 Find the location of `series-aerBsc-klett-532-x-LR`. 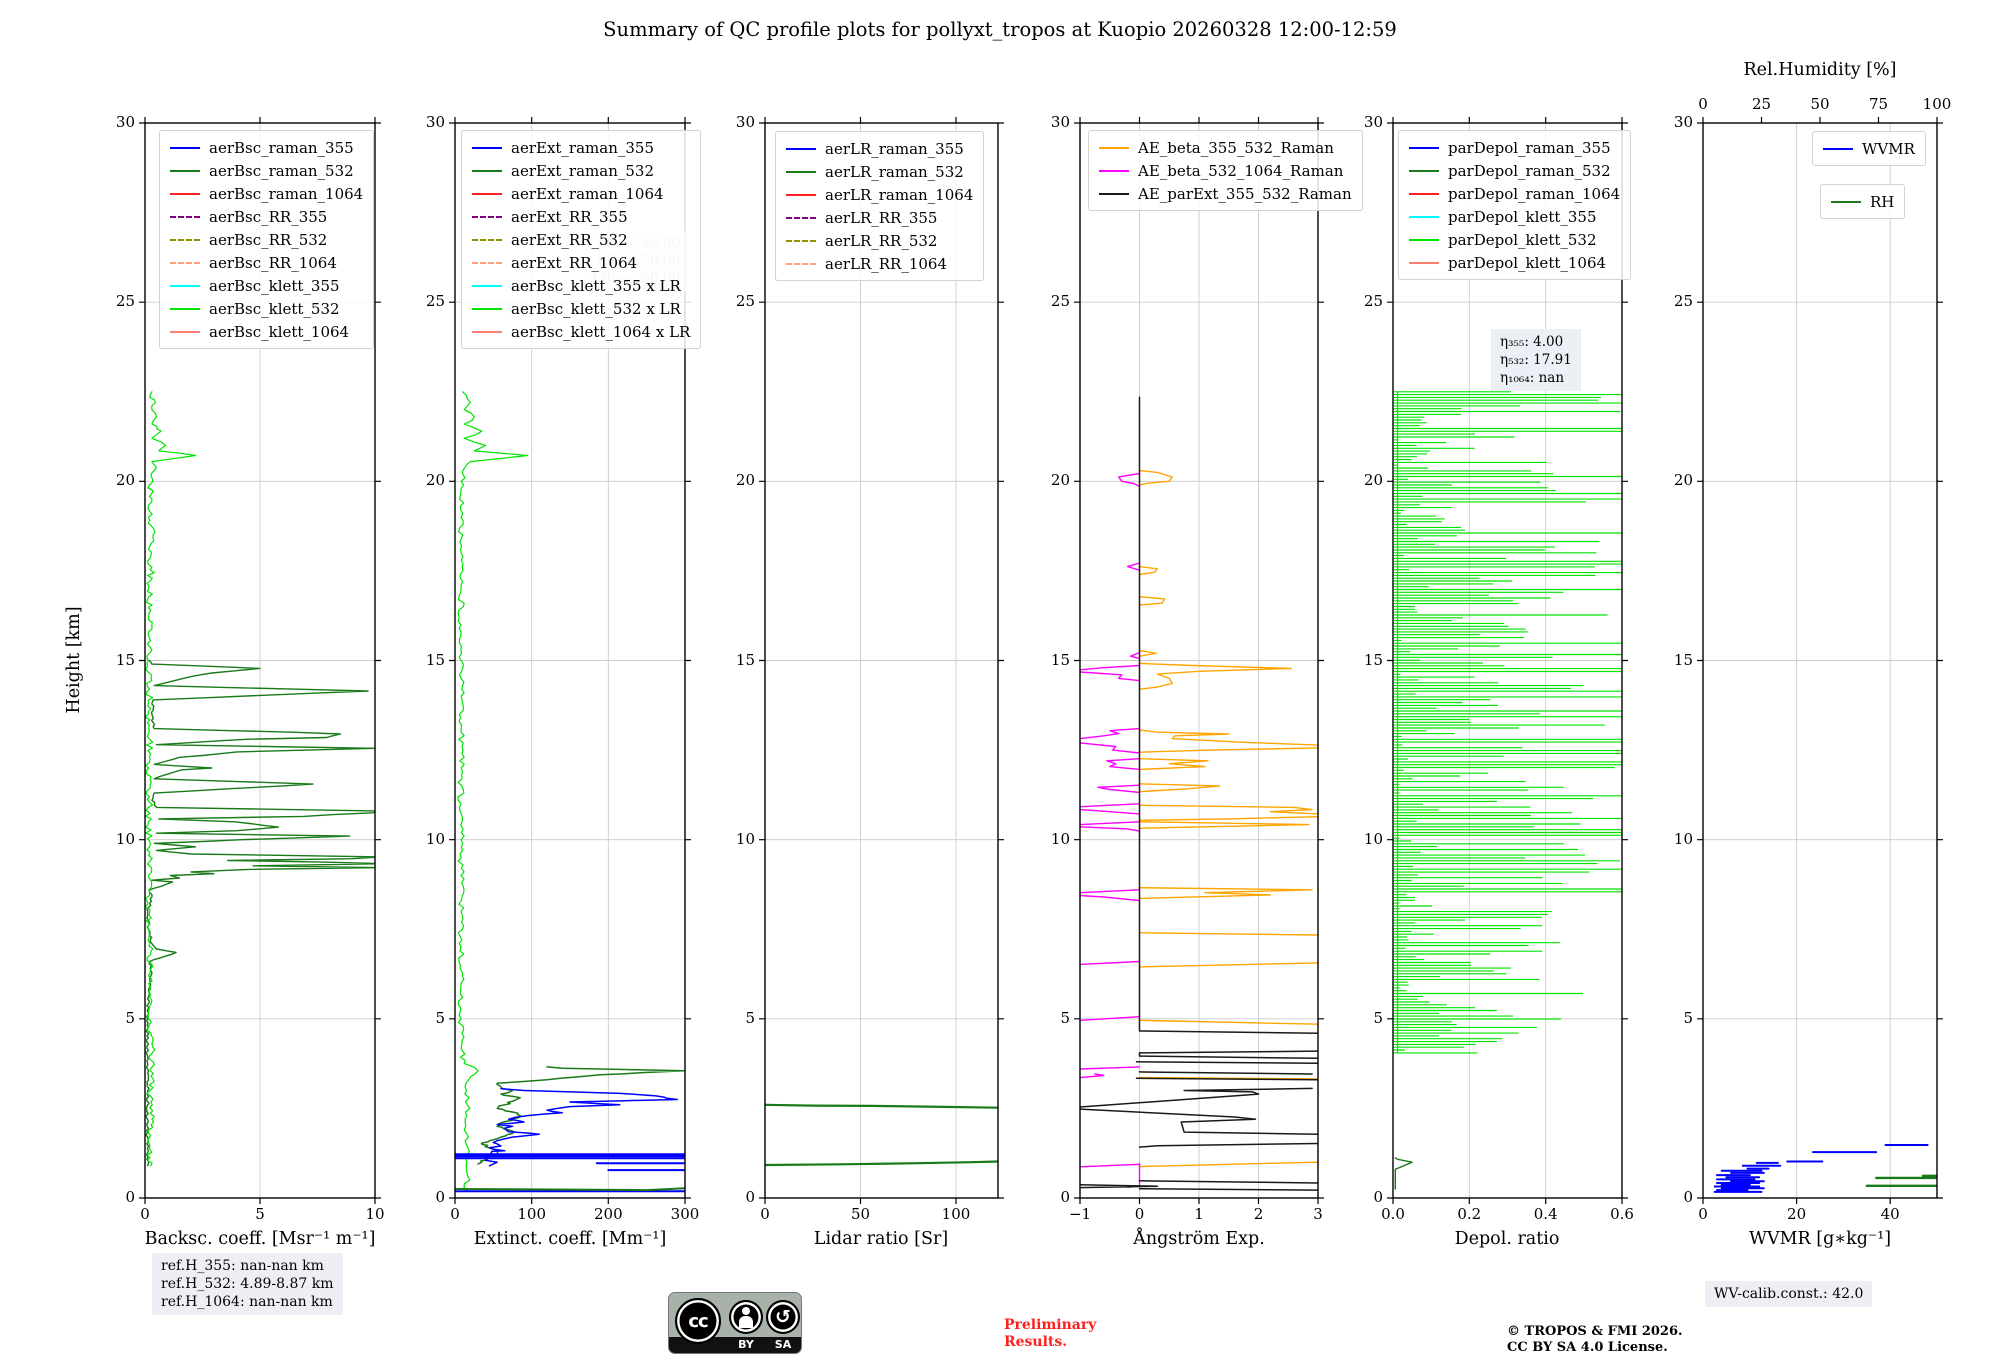

series-aerBsc-klett-532-x-LR is located at coordinates (493, 791).